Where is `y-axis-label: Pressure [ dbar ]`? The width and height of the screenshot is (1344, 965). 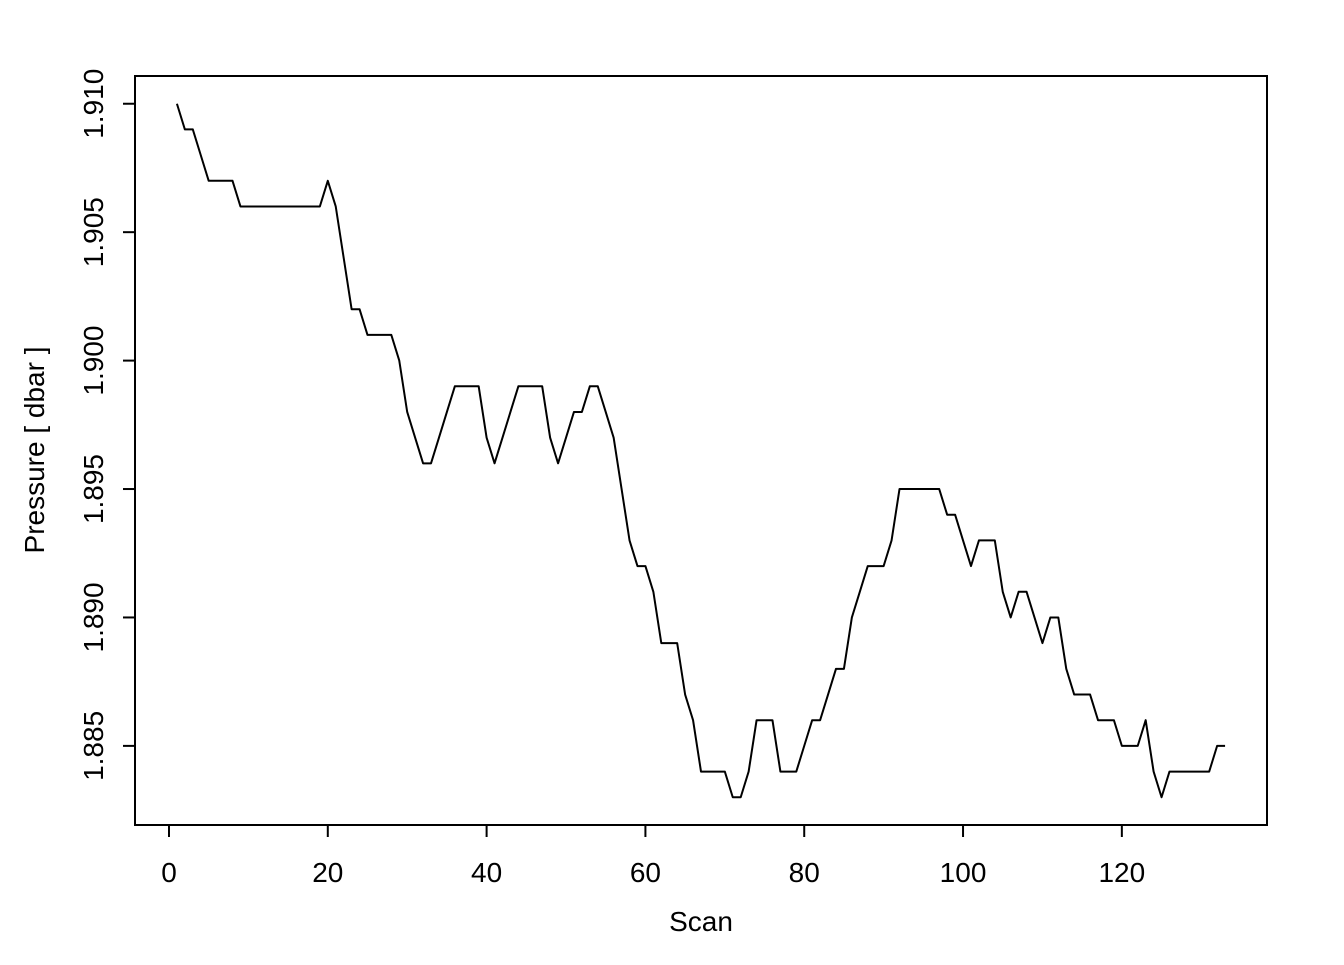
y-axis-label: Pressure [ dbar ] is located at coordinates (34, 450).